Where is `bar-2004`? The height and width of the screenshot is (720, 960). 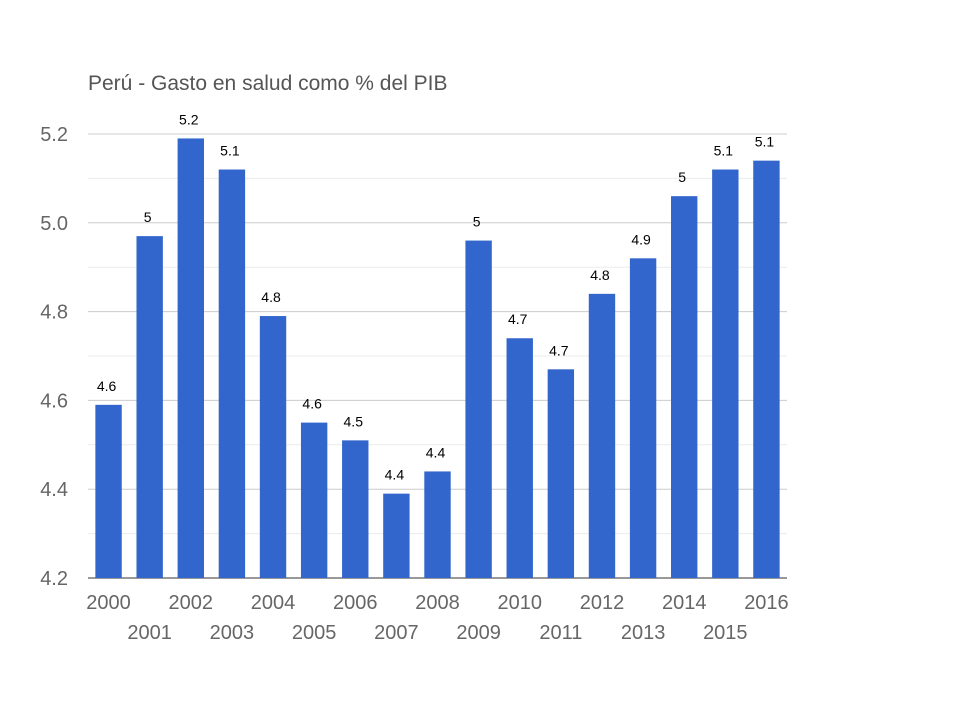
bar-2004 is located at coordinates (273, 447).